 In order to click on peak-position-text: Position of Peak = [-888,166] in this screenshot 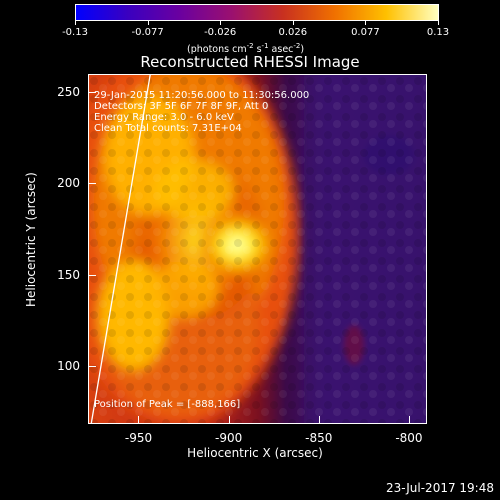, I will do `click(167, 404)`.